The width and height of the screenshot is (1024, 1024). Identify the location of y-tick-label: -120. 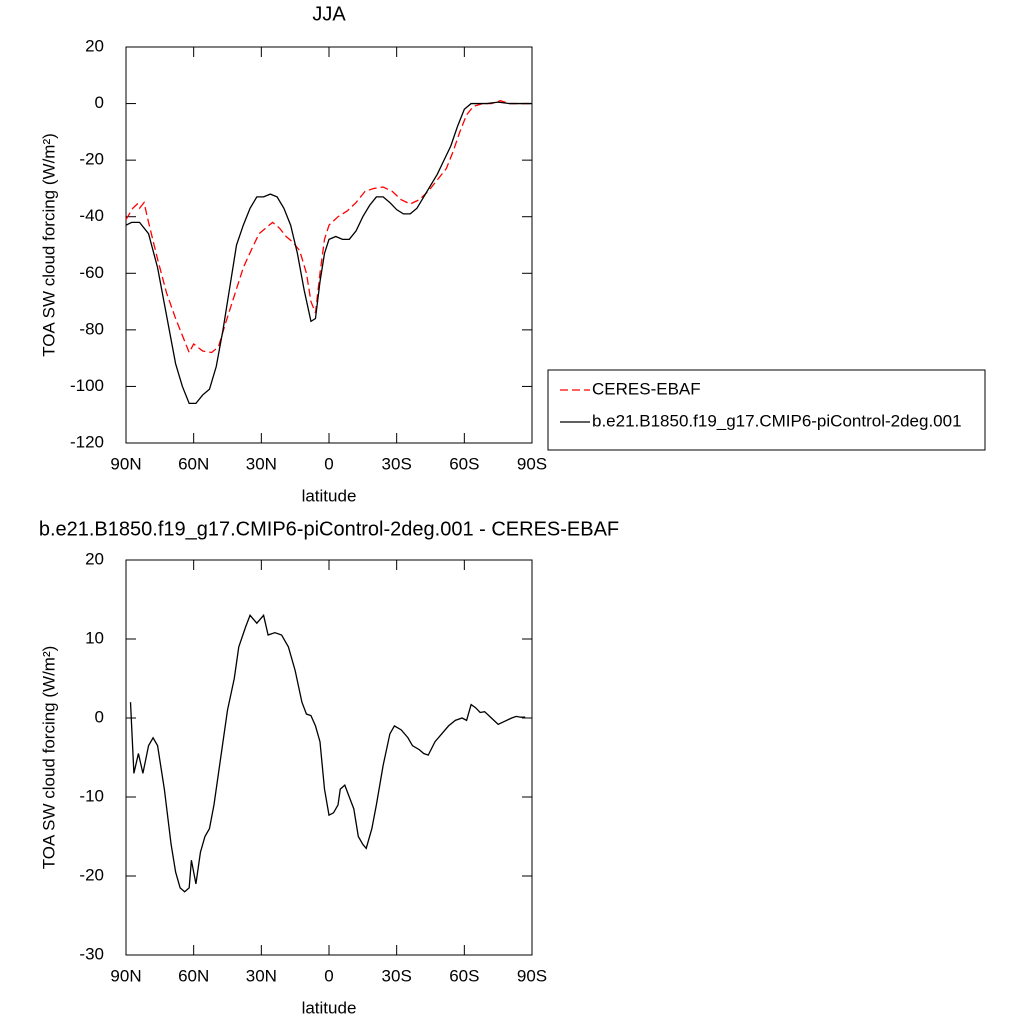
(87, 441).